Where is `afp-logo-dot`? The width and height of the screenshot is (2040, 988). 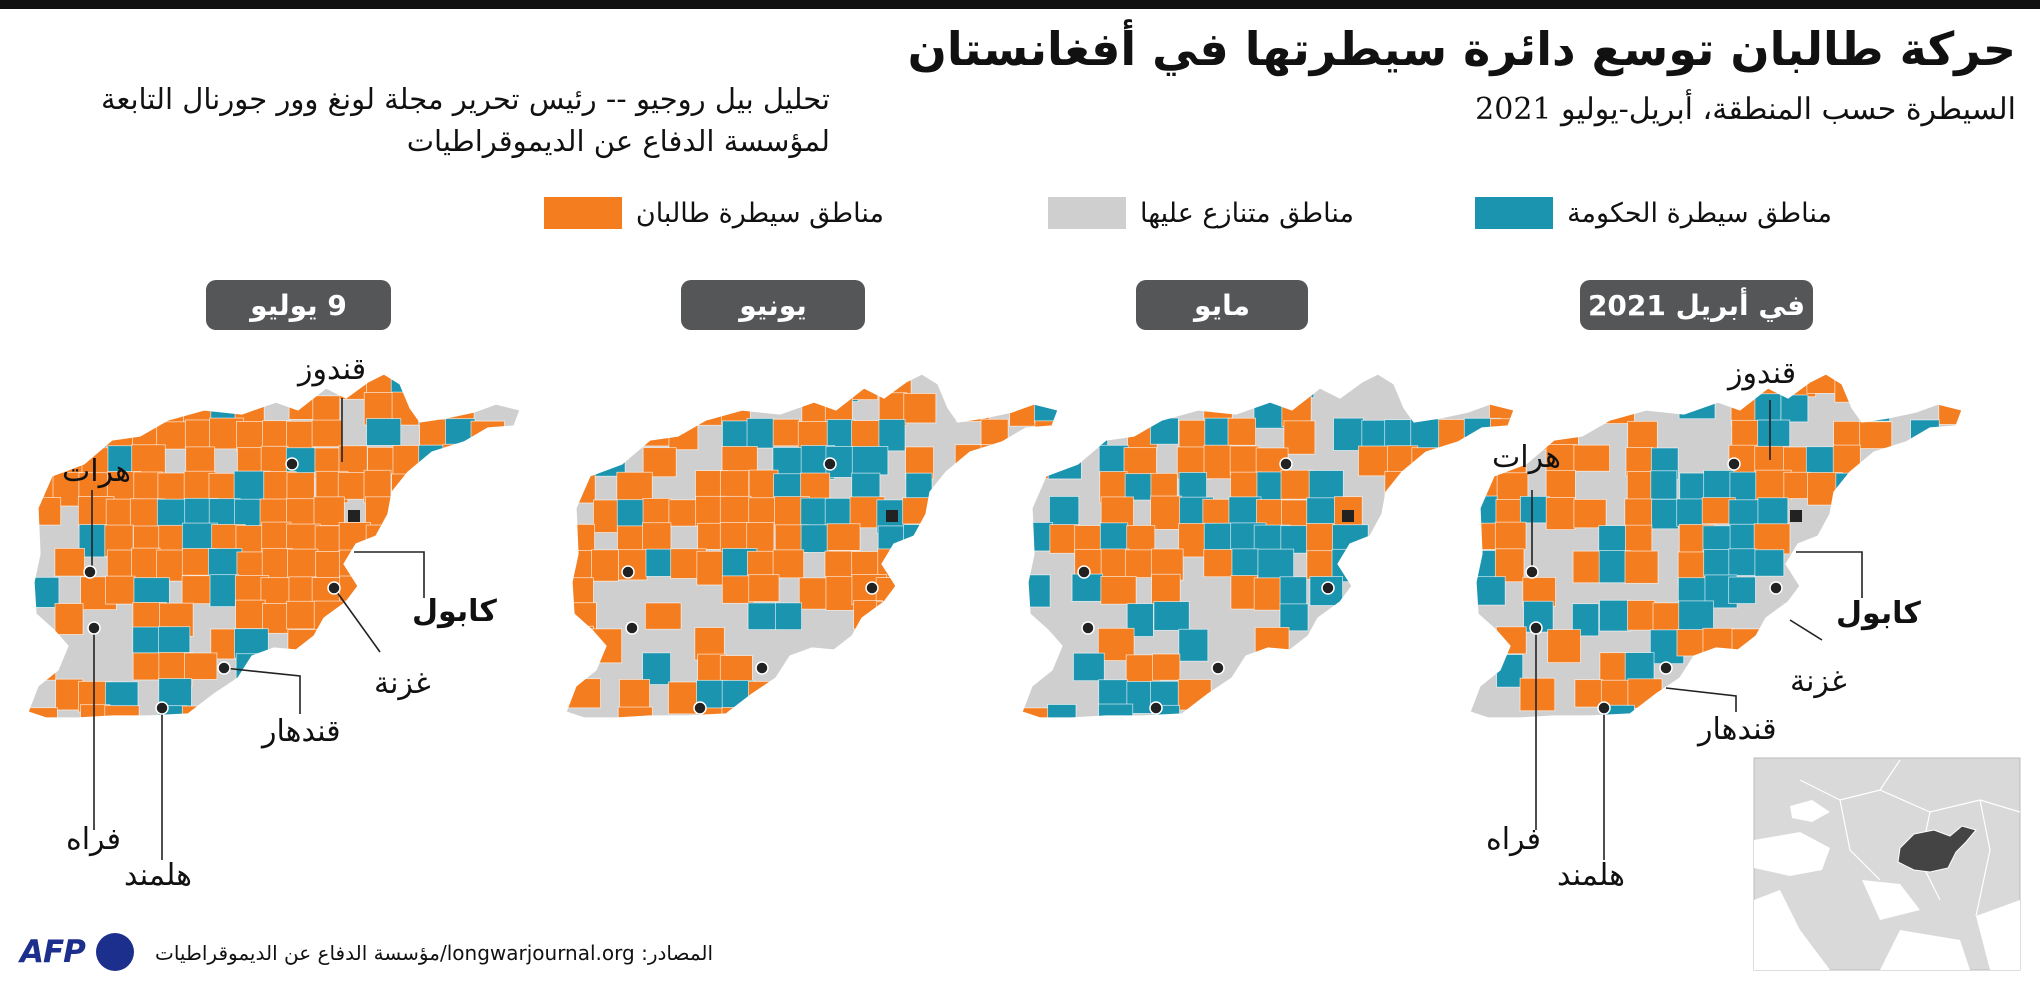
afp-logo-dot is located at coordinates (115, 952).